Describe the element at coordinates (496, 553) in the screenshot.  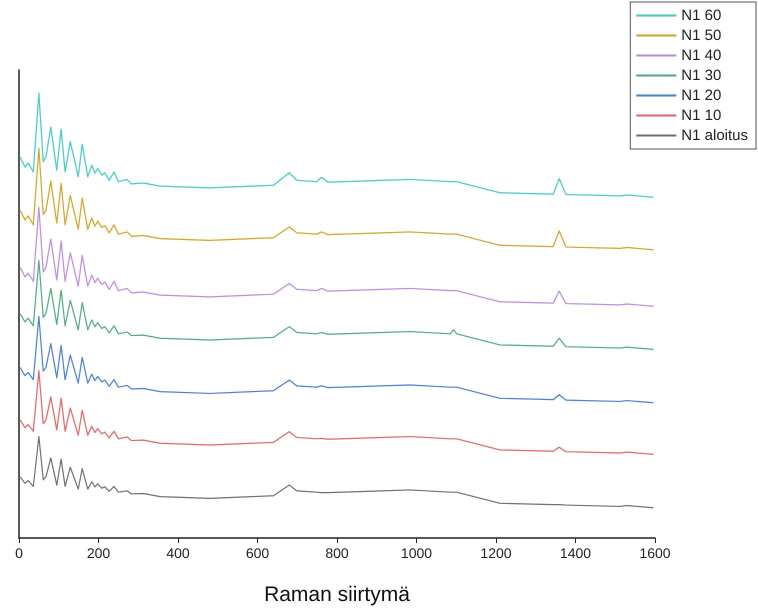
I see `x-tick-label: 1200` at that location.